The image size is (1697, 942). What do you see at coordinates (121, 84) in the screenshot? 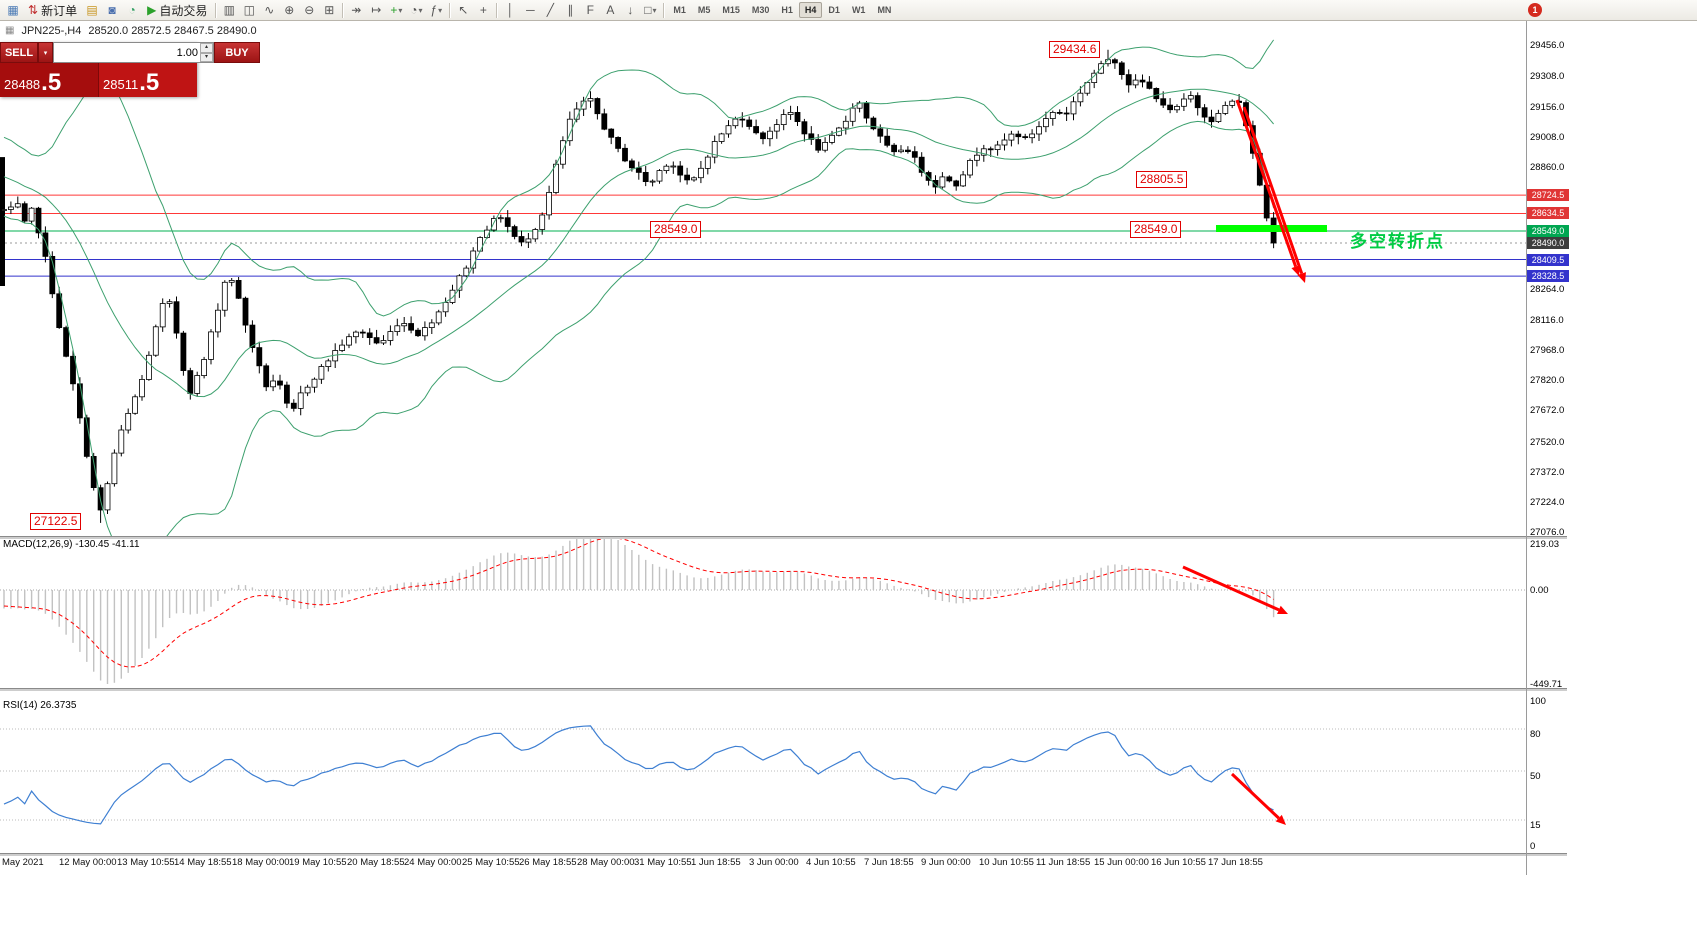
I see `buy-price-int: 28511` at bounding box center [121, 84].